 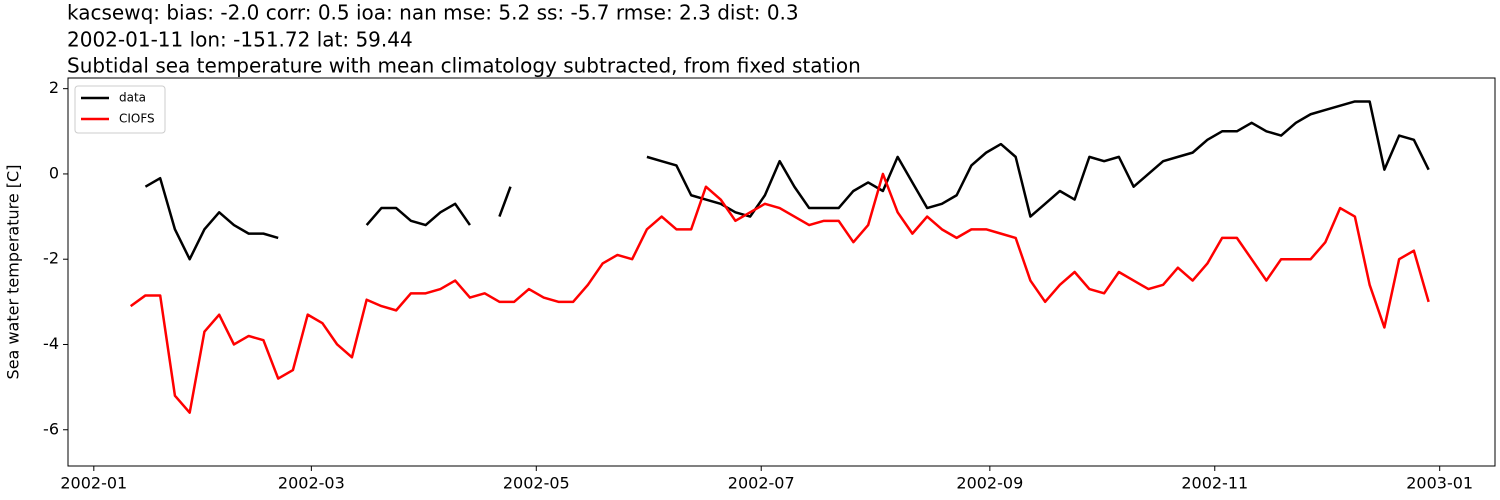 I want to click on x-tick-label: 2002-09, so click(x=989, y=483).